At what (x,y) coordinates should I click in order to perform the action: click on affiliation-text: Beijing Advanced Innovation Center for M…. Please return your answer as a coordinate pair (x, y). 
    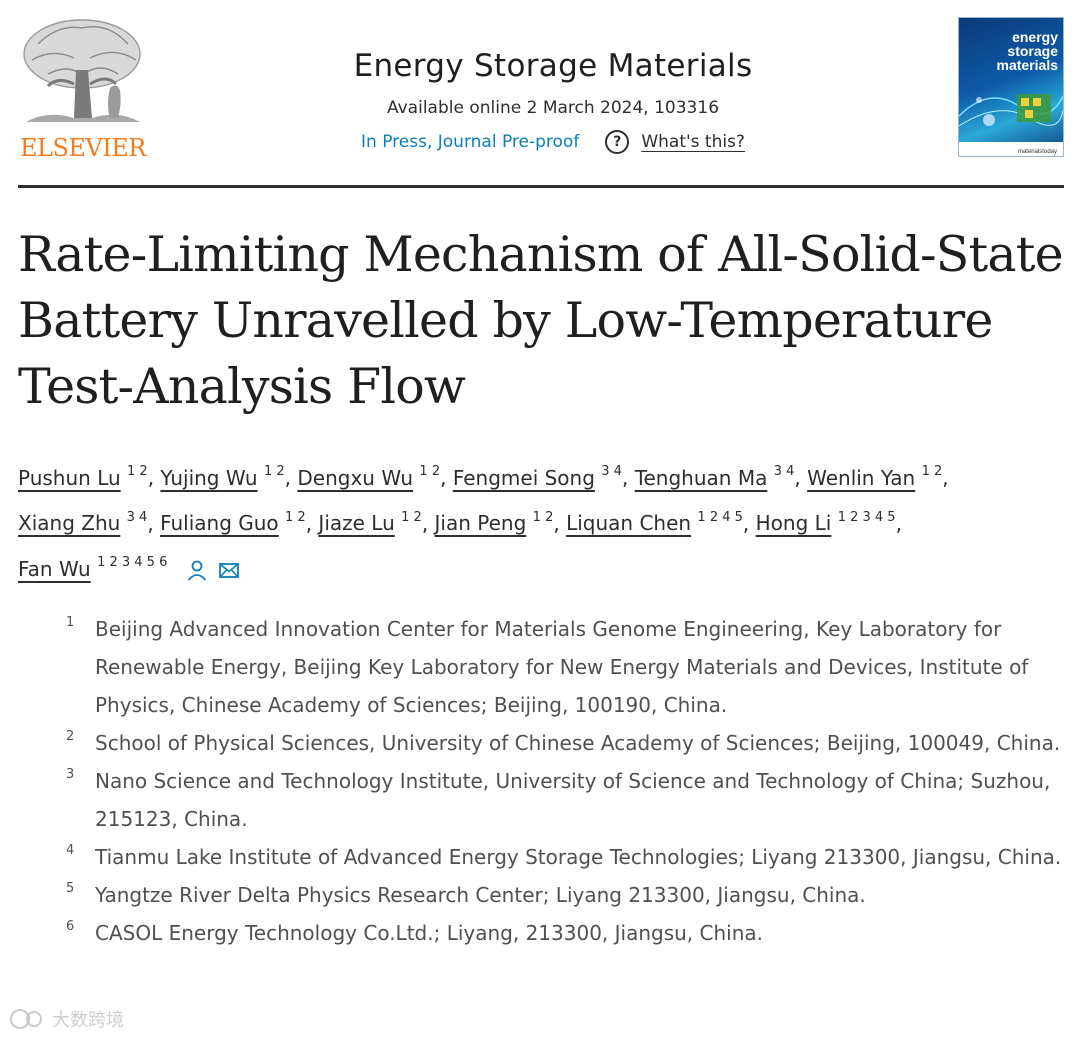
    Looking at the image, I should click on (562, 667).